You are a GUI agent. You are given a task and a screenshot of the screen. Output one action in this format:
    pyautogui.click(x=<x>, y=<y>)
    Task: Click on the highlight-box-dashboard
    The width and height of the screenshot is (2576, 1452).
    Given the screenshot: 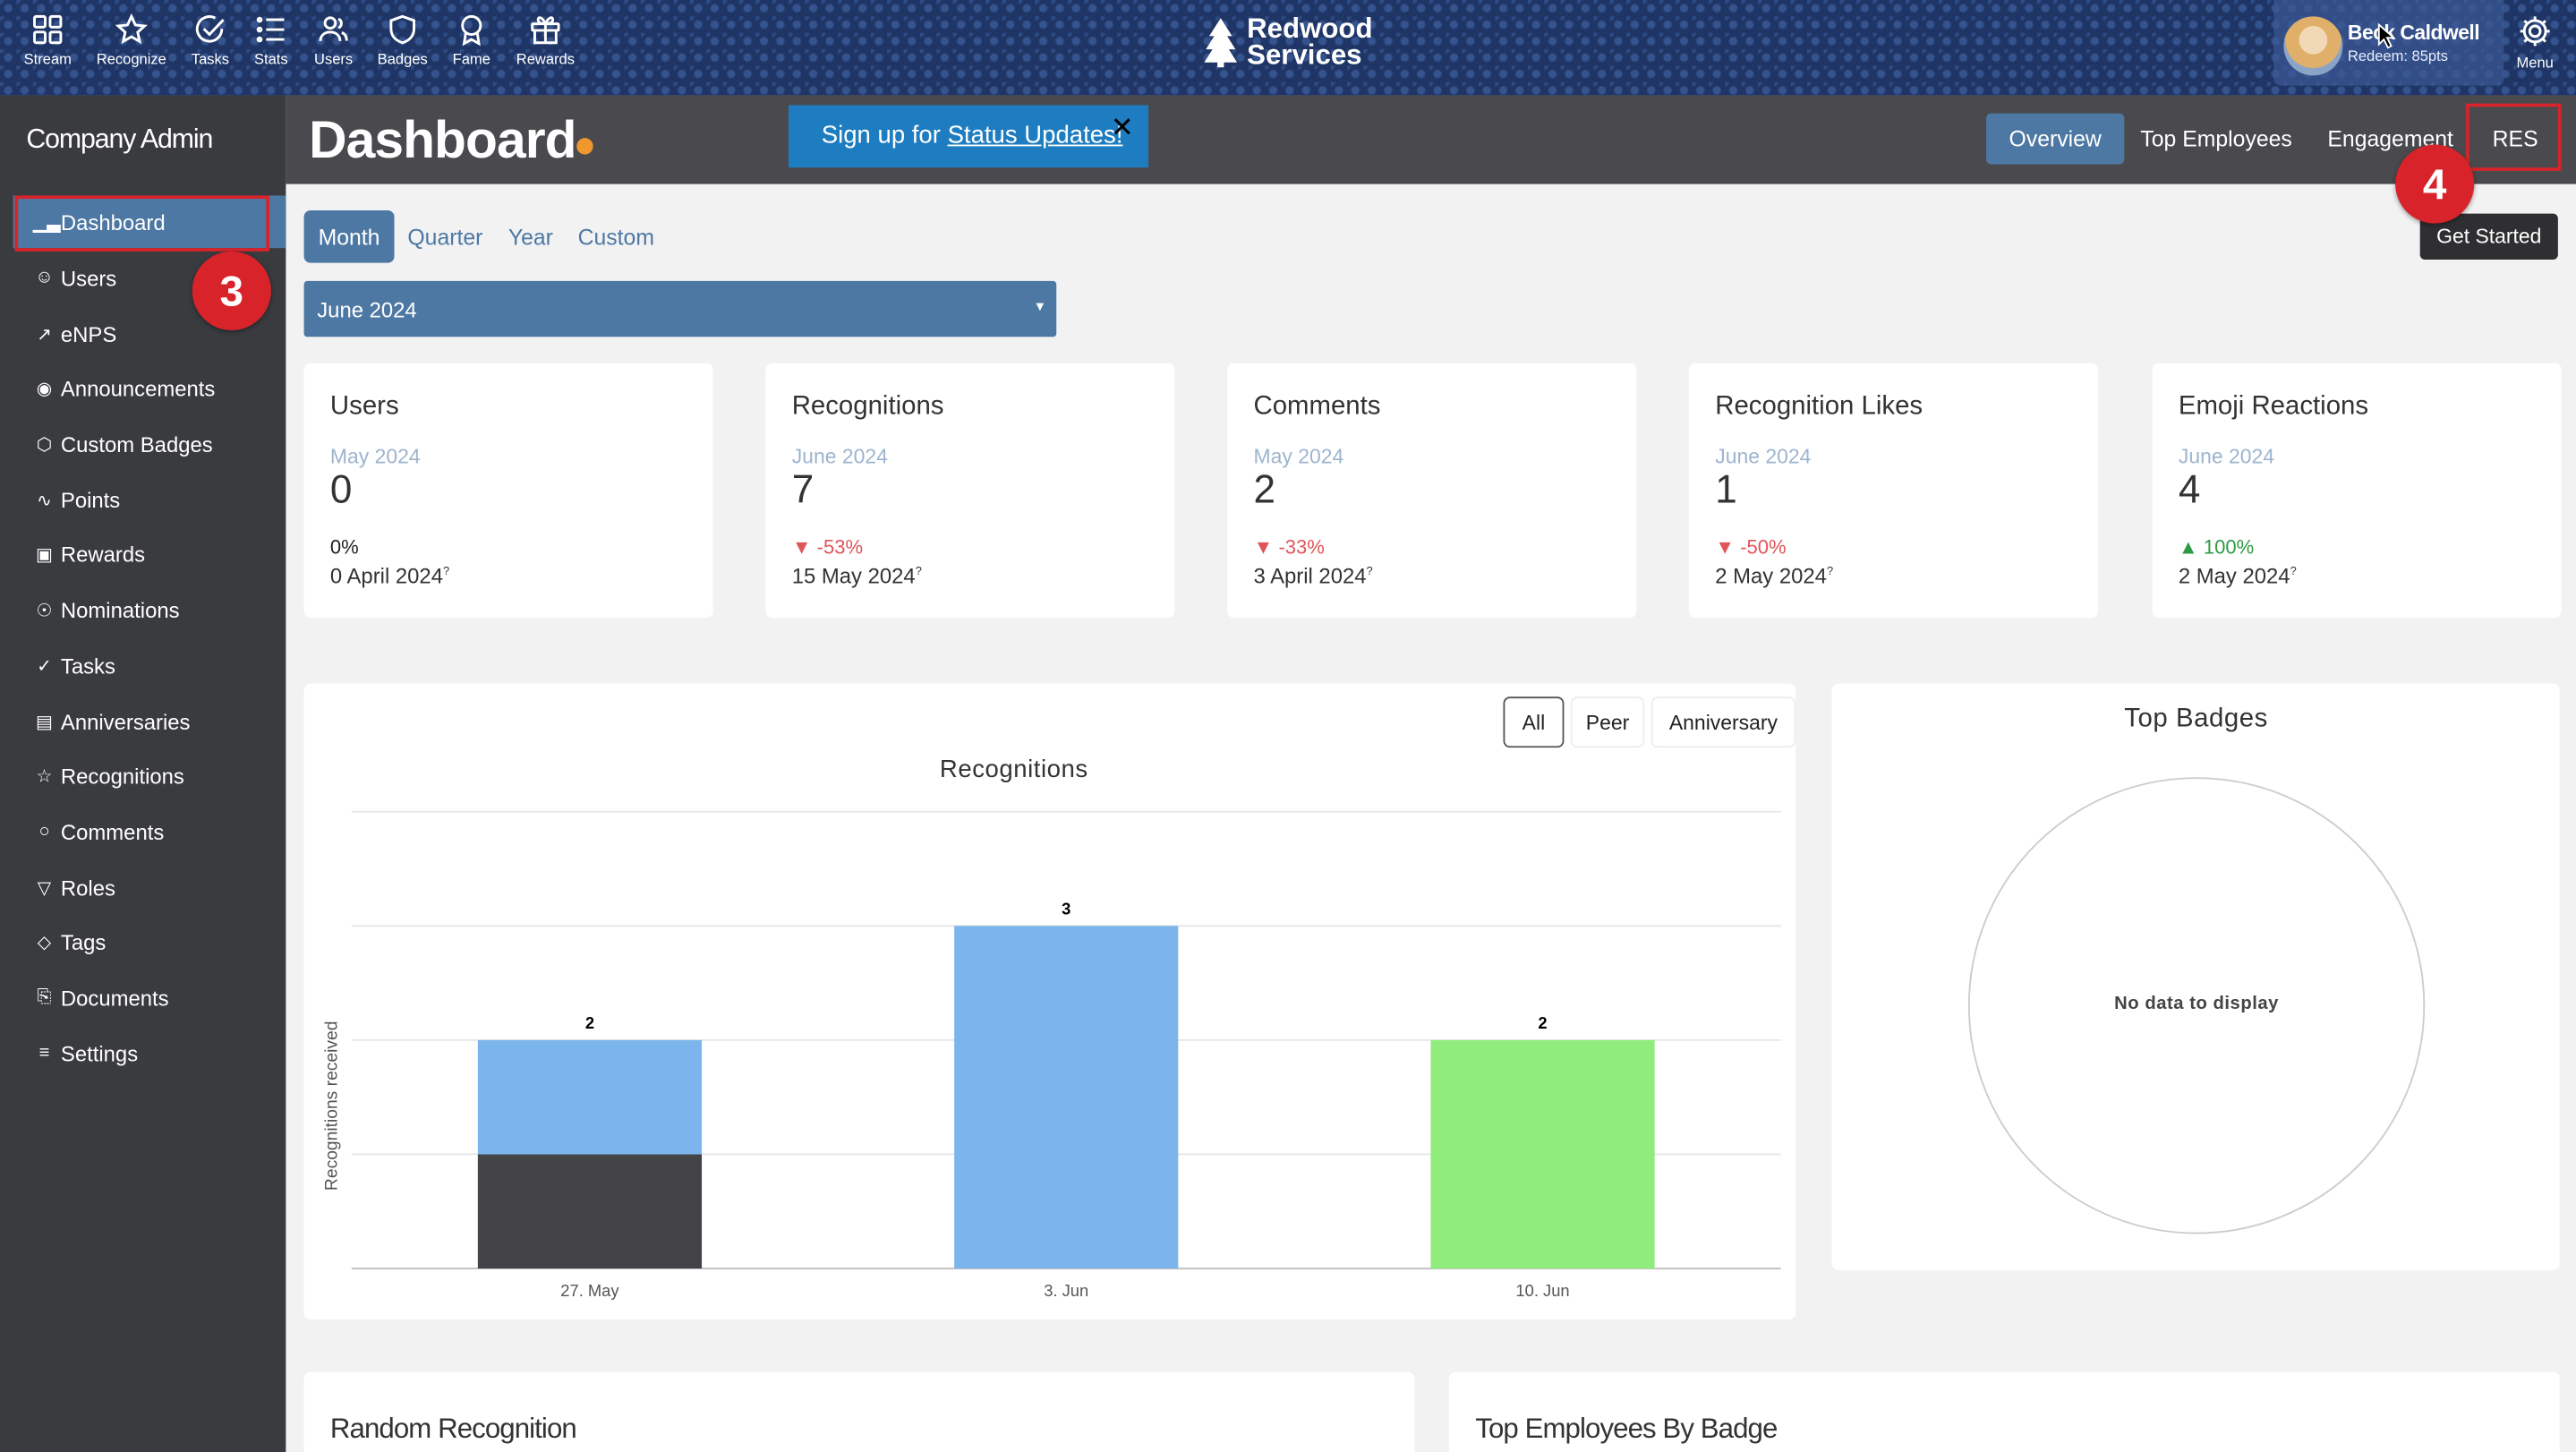 What is the action you would take?
    pyautogui.click(x=142, y=223)
    